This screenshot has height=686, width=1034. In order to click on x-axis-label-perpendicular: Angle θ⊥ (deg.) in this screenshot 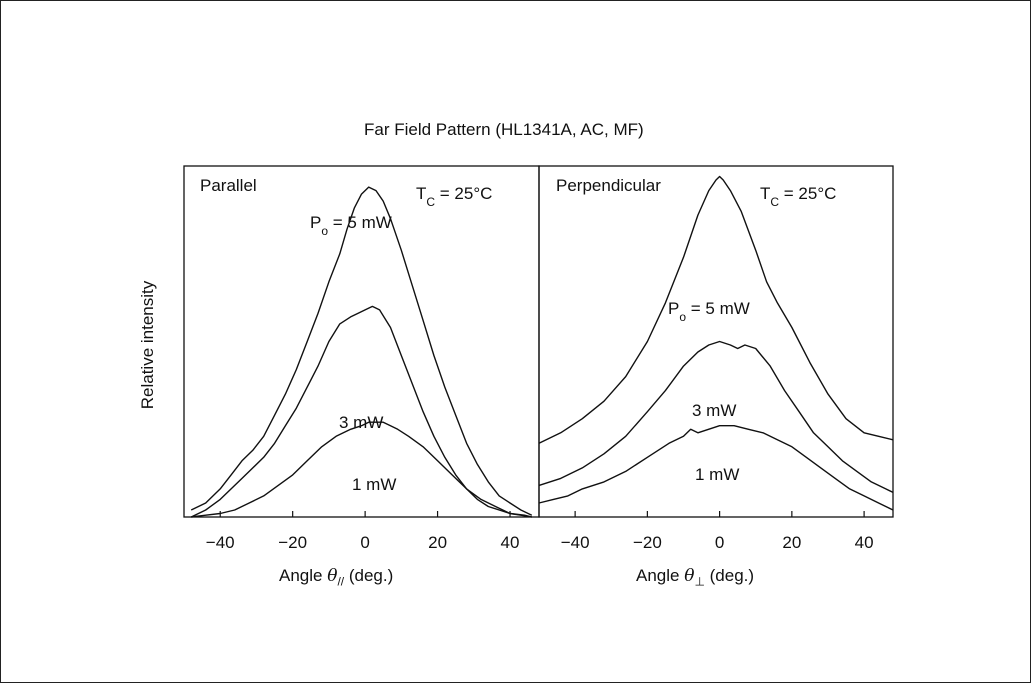, I will do `click(695, 577)`.